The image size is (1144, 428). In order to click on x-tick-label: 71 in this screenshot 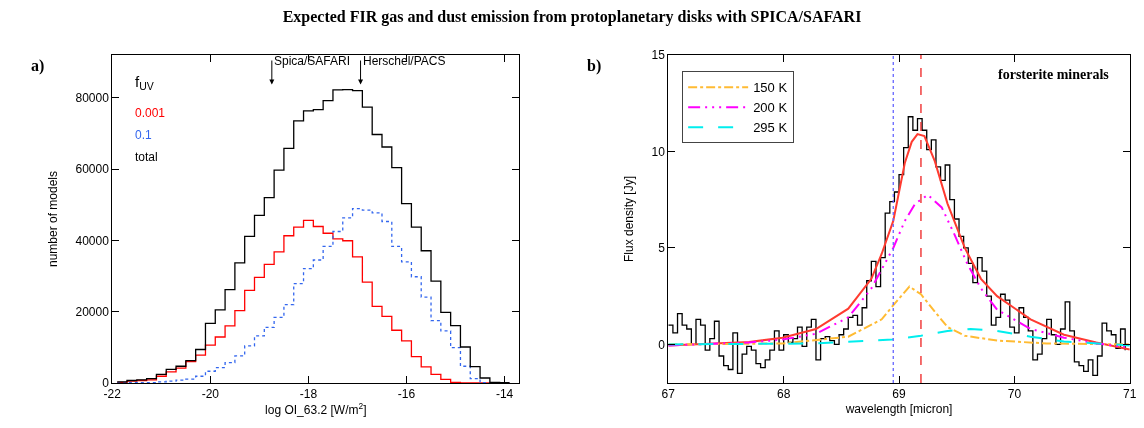, I will do `click(1130, 394)`.